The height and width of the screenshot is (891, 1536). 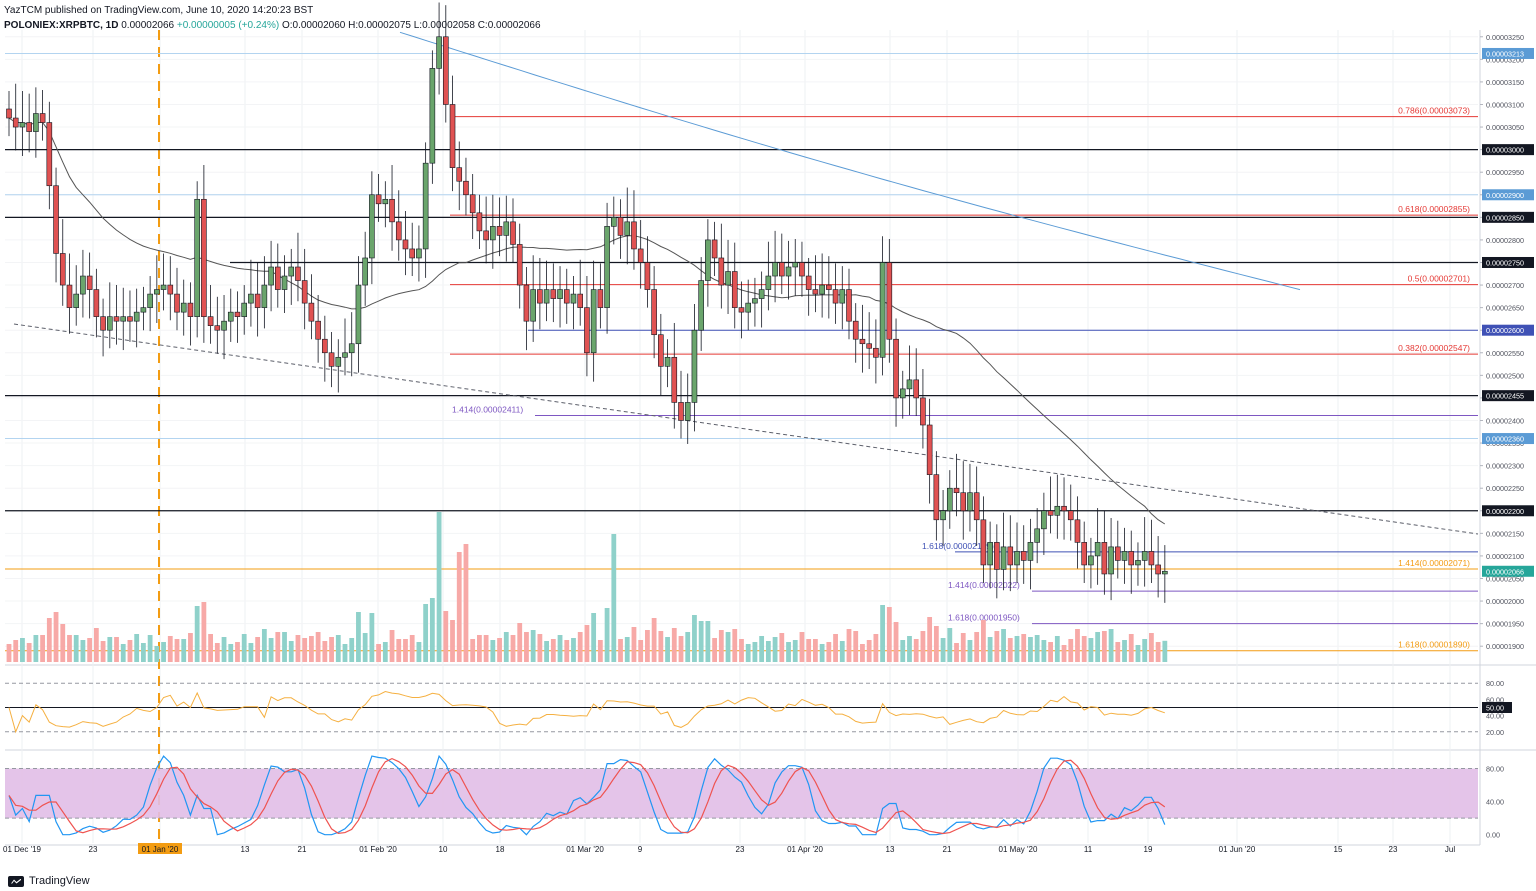 I want to click on volume-bars, so click(x=587, y=587).